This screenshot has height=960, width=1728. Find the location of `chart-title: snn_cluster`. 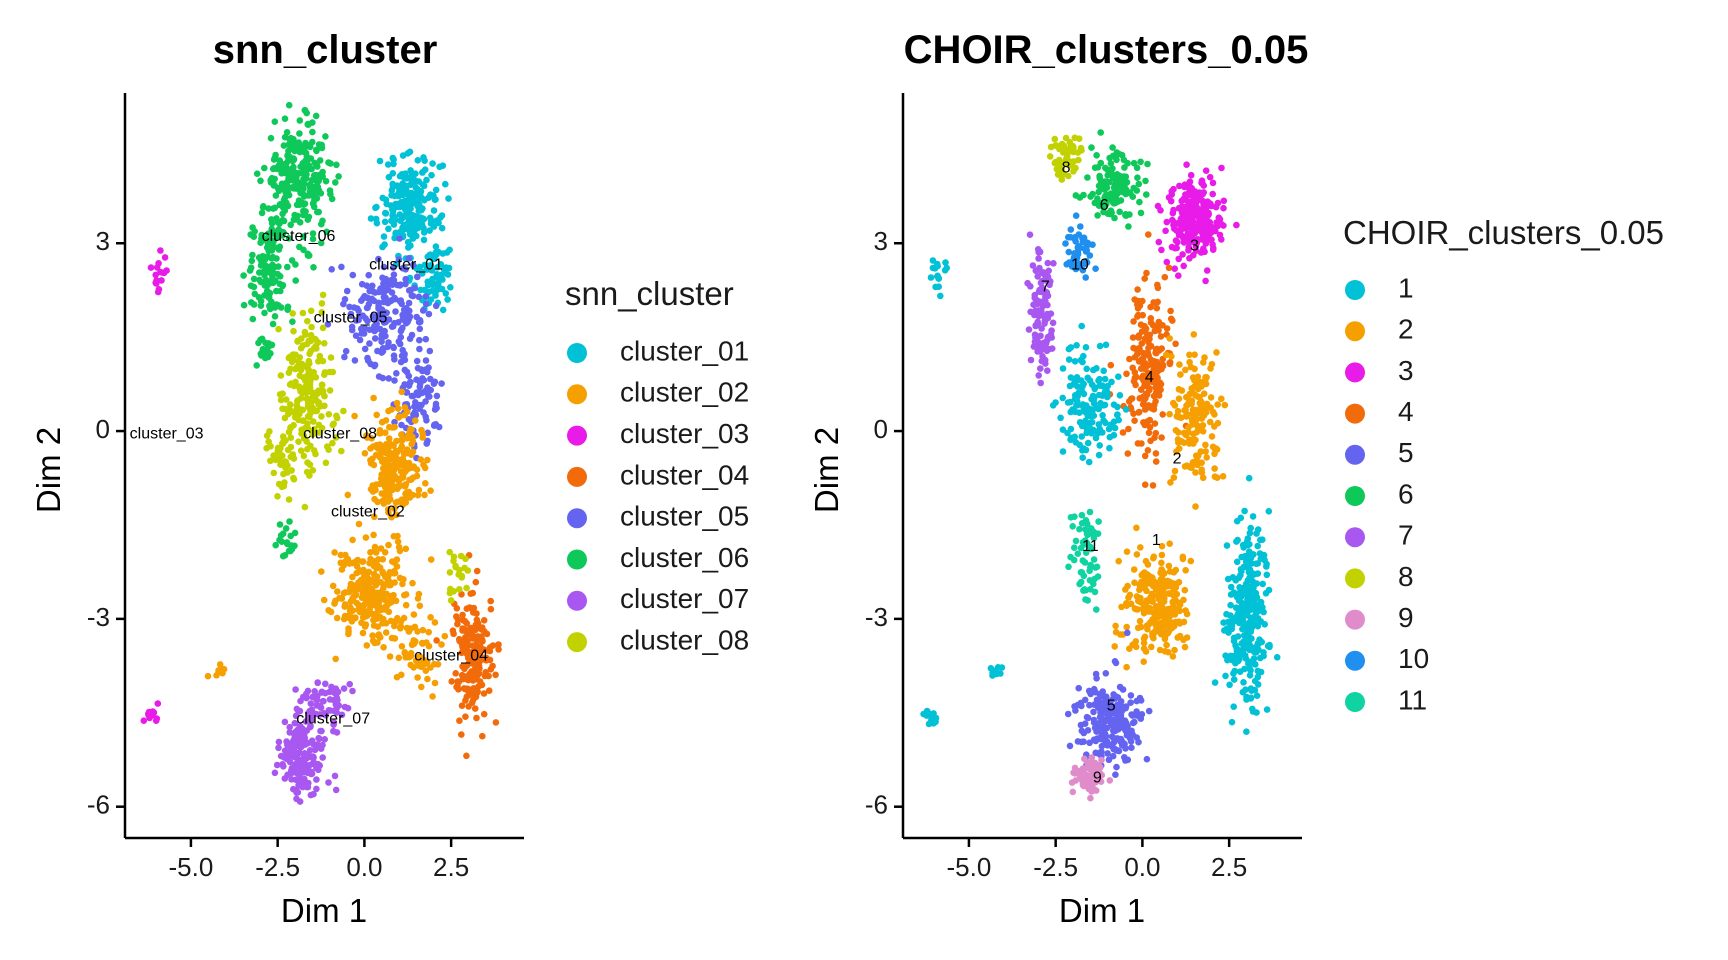

chart-title: snn_cluster is located at coordinates (325, 50).